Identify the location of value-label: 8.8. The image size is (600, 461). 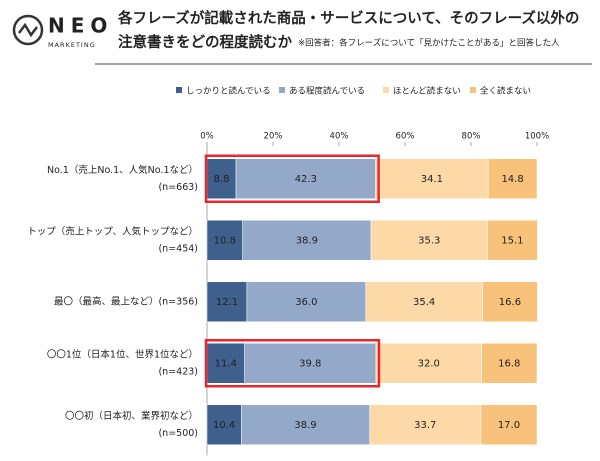
(222, 179).